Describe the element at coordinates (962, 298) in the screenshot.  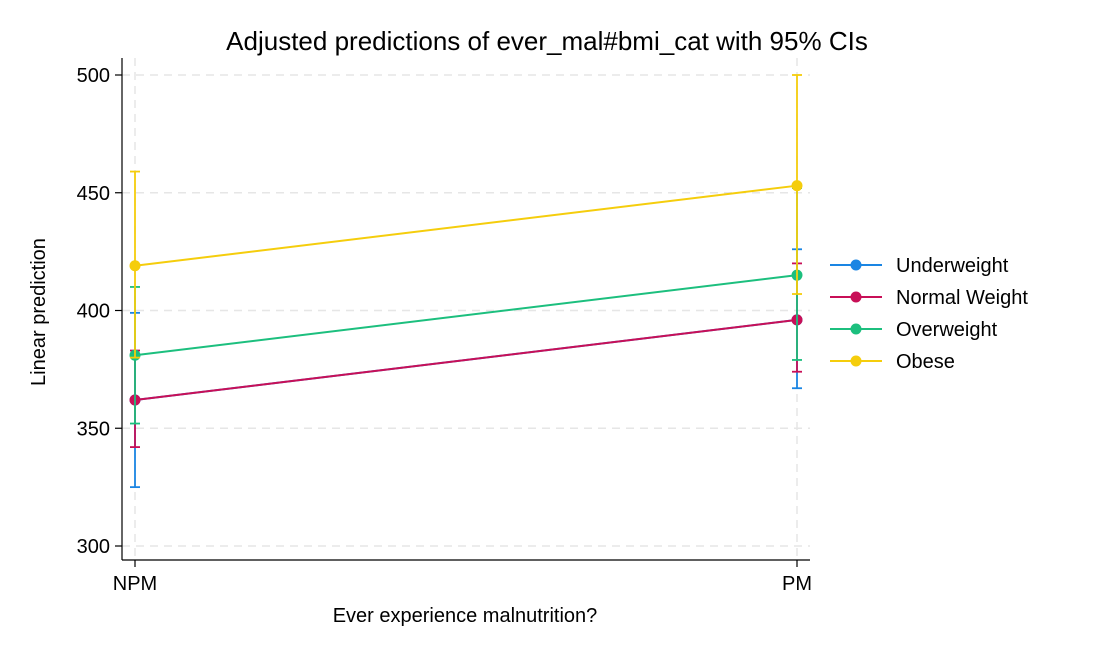
I see `legend-label: Normal Weight` at that location.